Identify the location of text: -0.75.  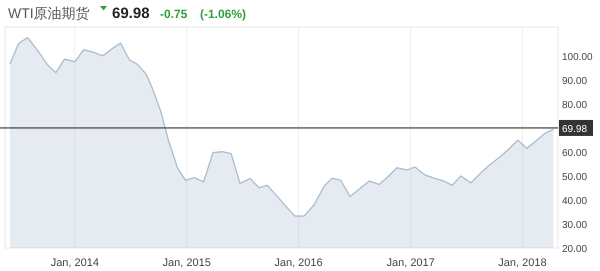
(174, 14).